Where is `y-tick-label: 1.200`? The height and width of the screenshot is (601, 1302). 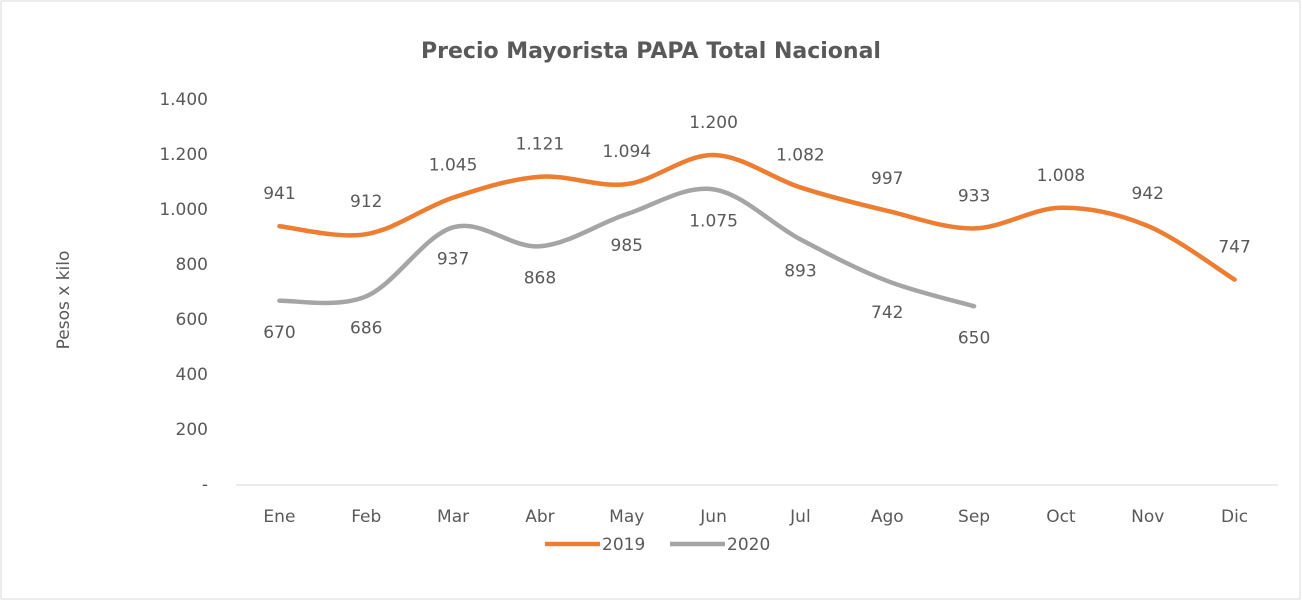
y-tick-label: 1.200 is located at coordinates (183, 155).